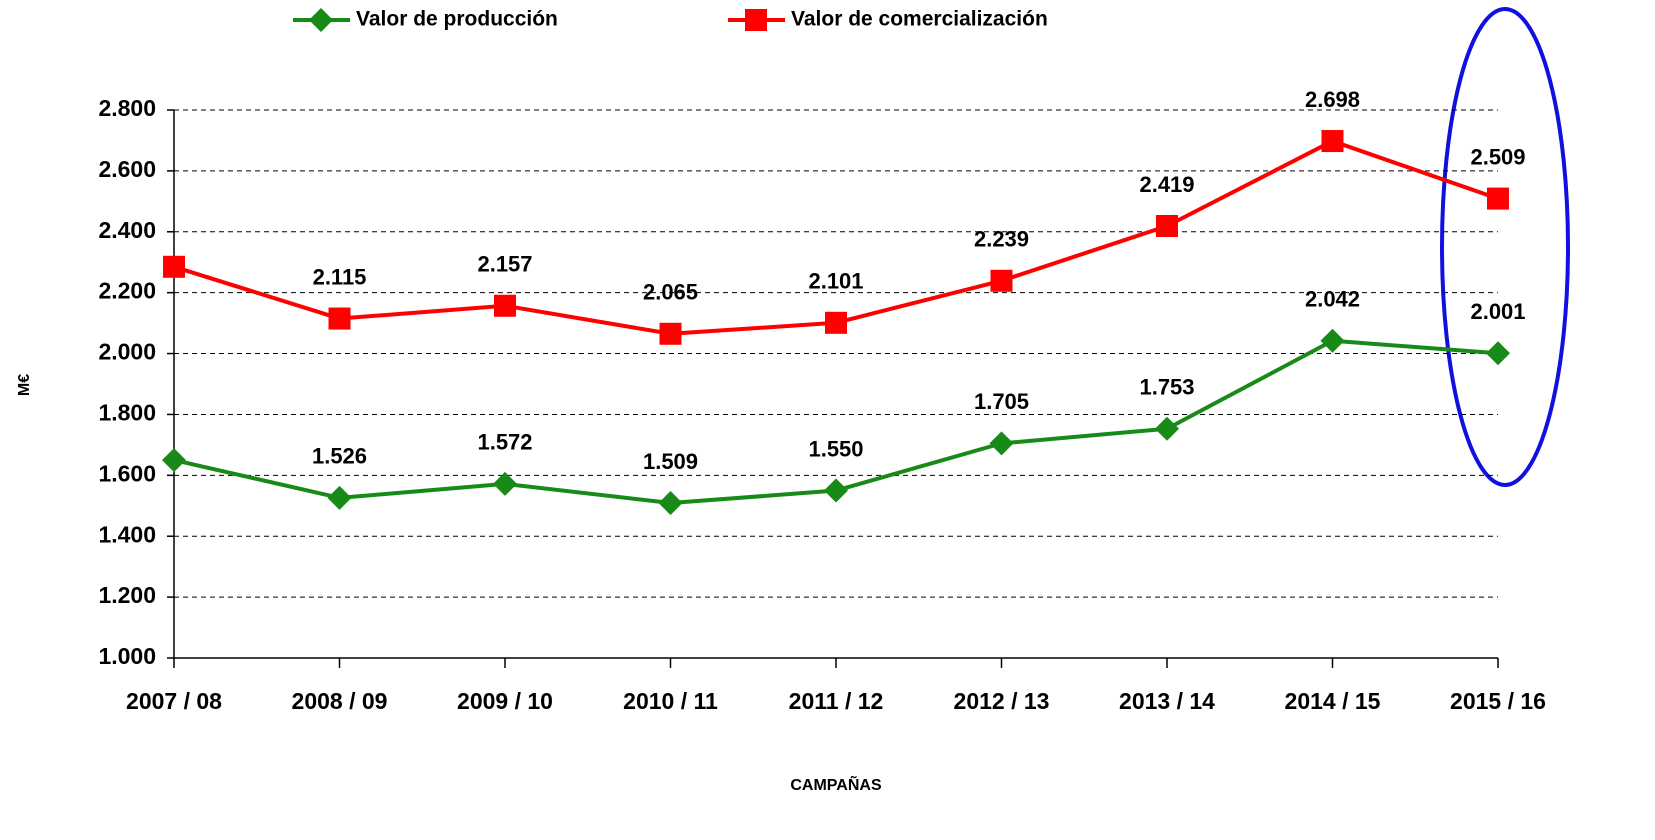 This screenshot has width=1655, height=840. Describe the element at coordinates (339, 456) in the screenshot. I see `data-label: 1.526` at that location.